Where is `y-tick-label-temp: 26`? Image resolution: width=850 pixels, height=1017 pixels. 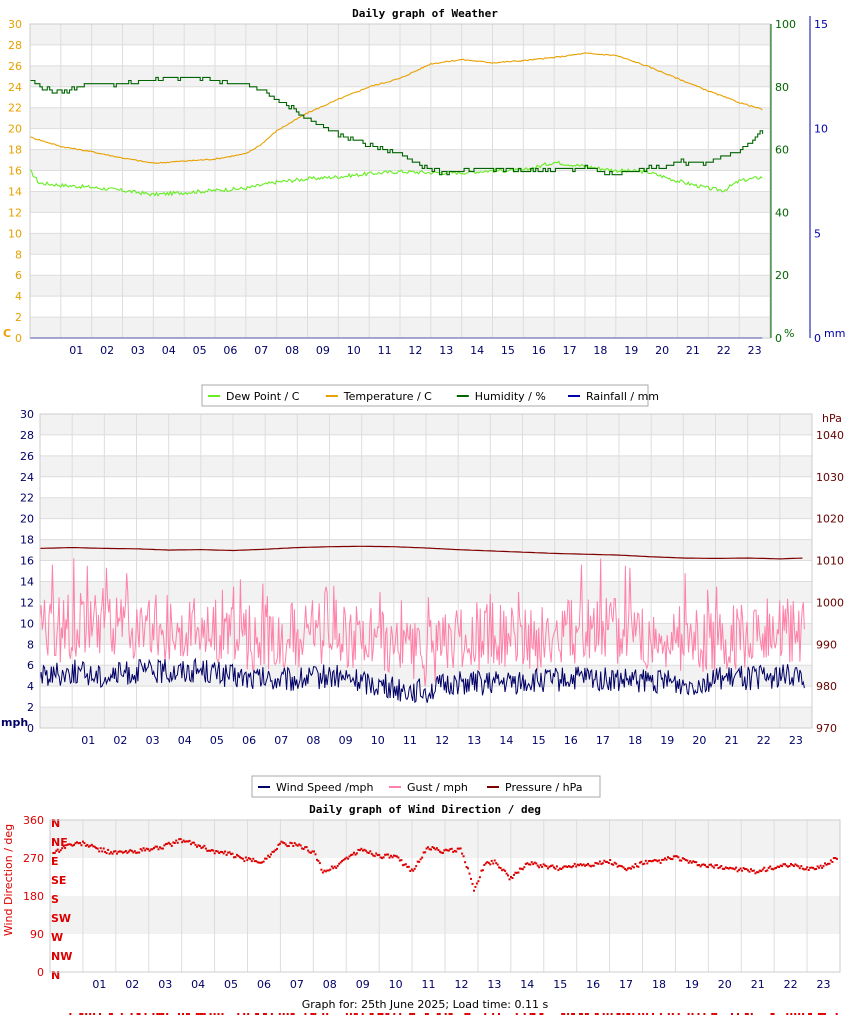 y-tick-label-temp: 26 is located at coordinates (15, 66).